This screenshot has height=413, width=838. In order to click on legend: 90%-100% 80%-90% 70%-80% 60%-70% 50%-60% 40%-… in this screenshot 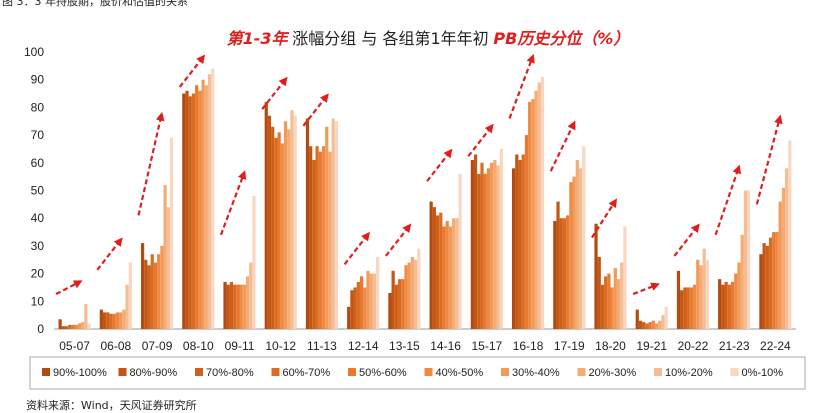, I will do `click(412, 373)`.